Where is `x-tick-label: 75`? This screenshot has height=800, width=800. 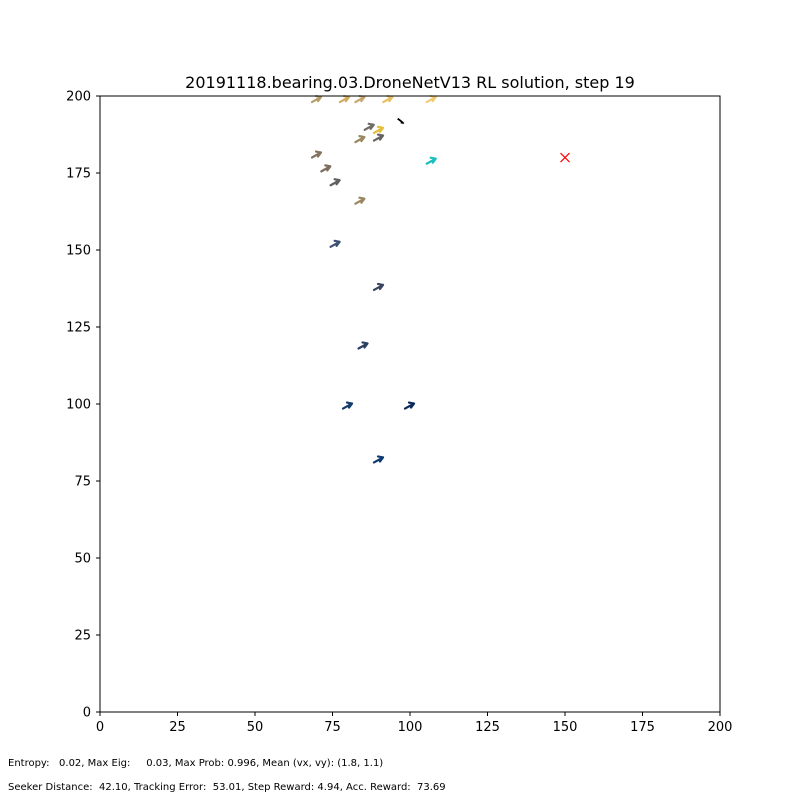
x-tick-label: 75 is located at coordinates (332, 727).